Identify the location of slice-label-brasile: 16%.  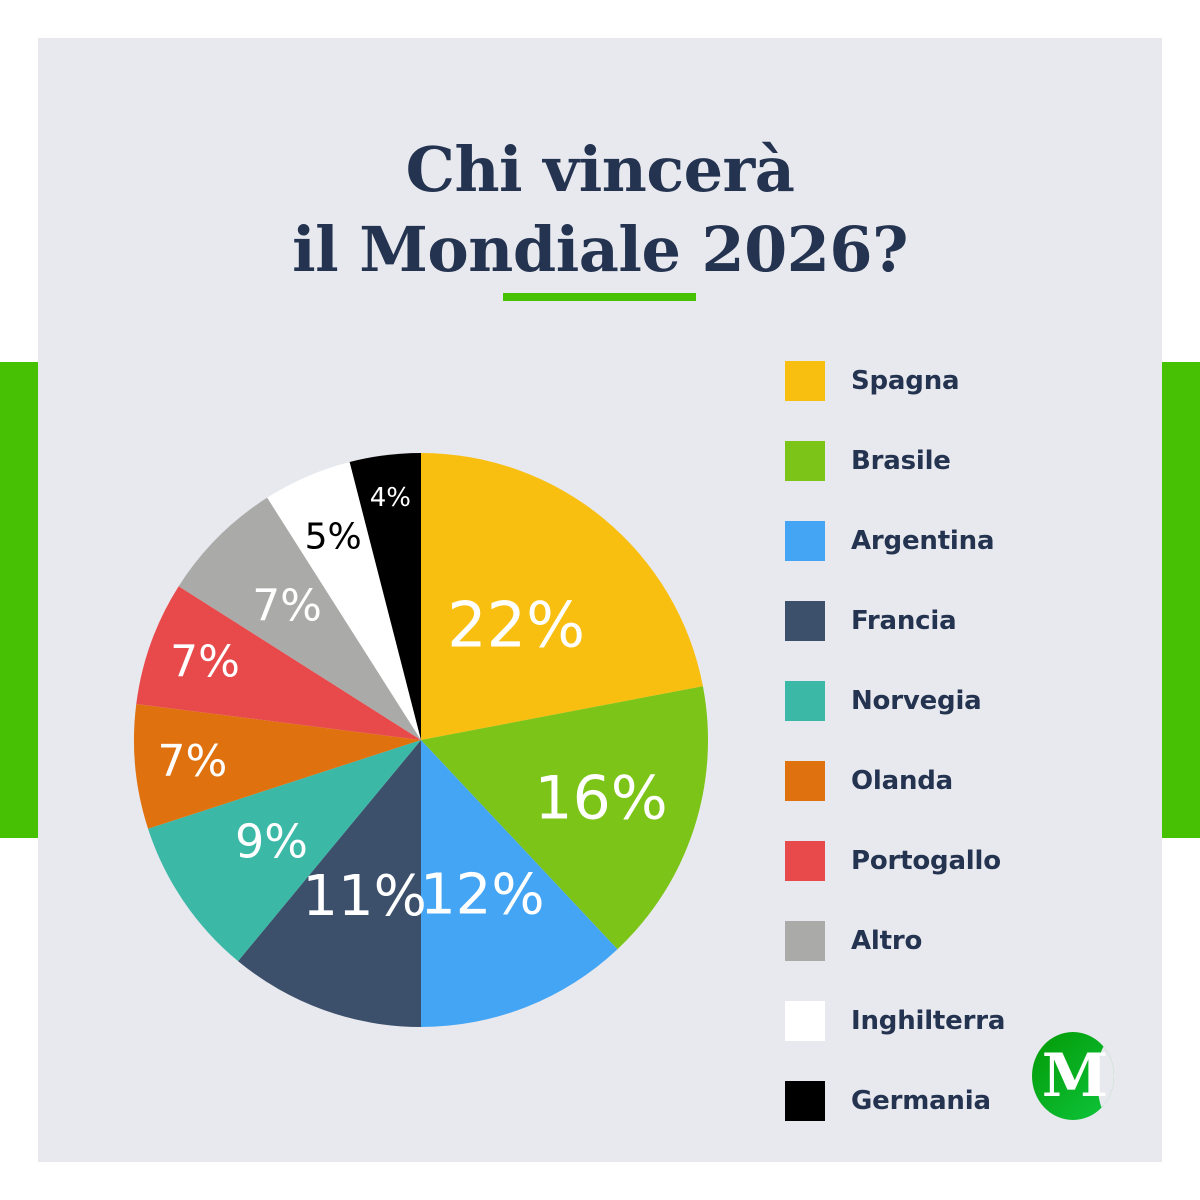
(600, 799).